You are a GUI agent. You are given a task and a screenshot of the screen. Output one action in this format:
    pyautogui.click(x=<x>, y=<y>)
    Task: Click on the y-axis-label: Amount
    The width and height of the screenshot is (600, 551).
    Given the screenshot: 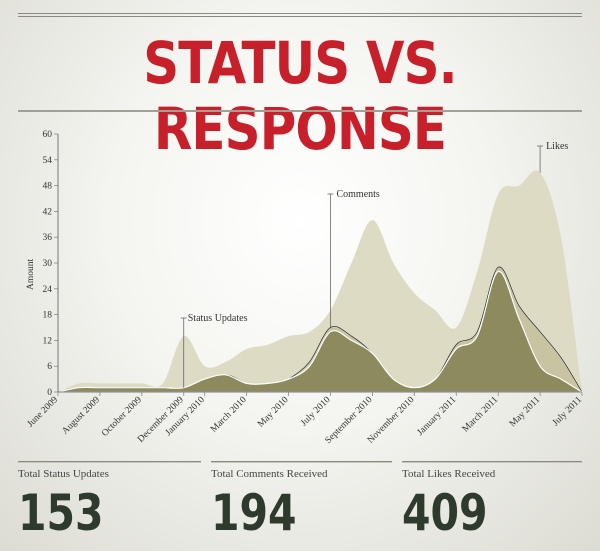 What is the action you would take?
    pyautogui.click(x=31, y=275)
    